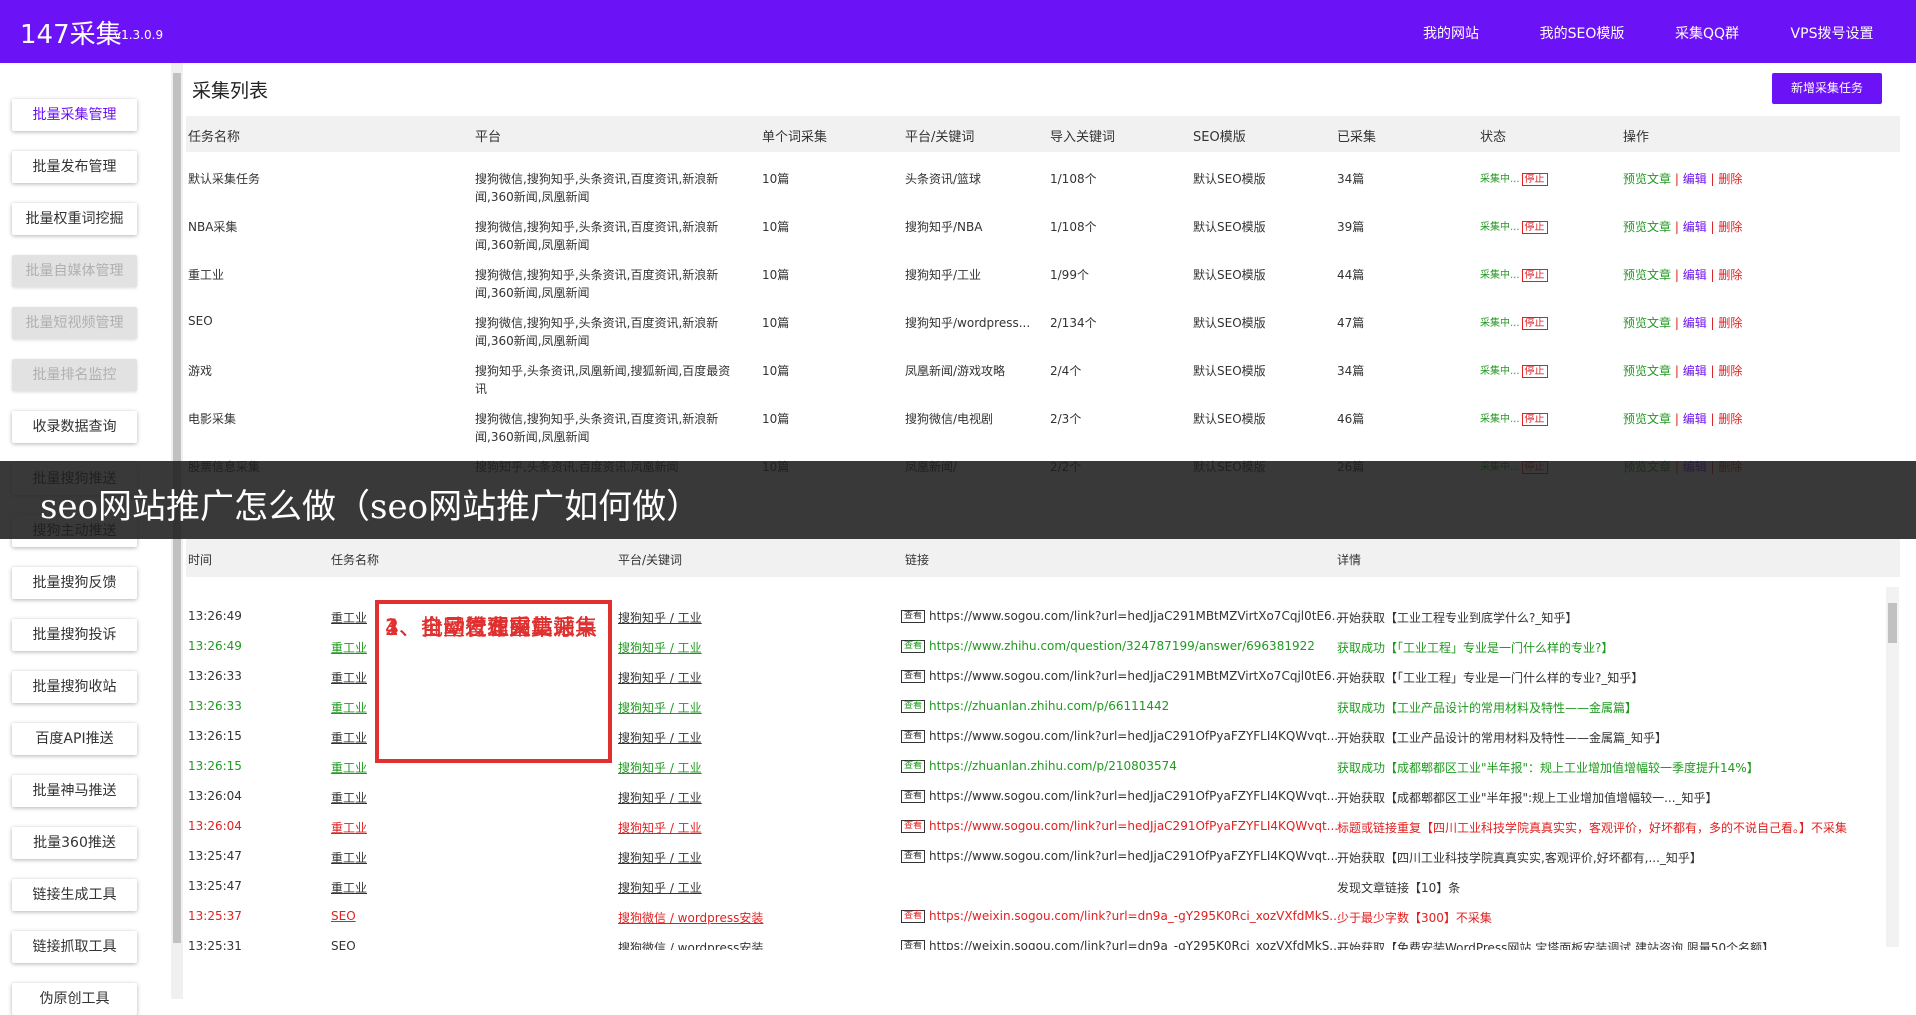 The width and height of the screenshot is (1916, 1015). What do you see at coordinates (74, 115) in the screenshot?
I see `sidebar-button: 批量采集管理` at bounding box center [74, 115].